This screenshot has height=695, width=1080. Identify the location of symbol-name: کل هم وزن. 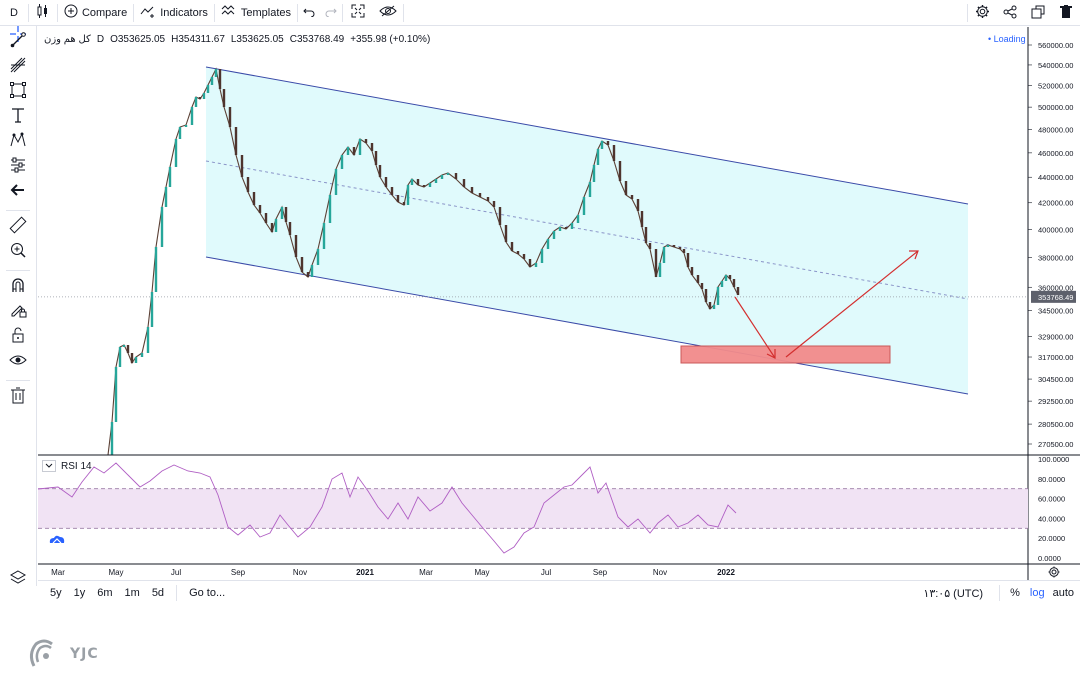
(67, 39).